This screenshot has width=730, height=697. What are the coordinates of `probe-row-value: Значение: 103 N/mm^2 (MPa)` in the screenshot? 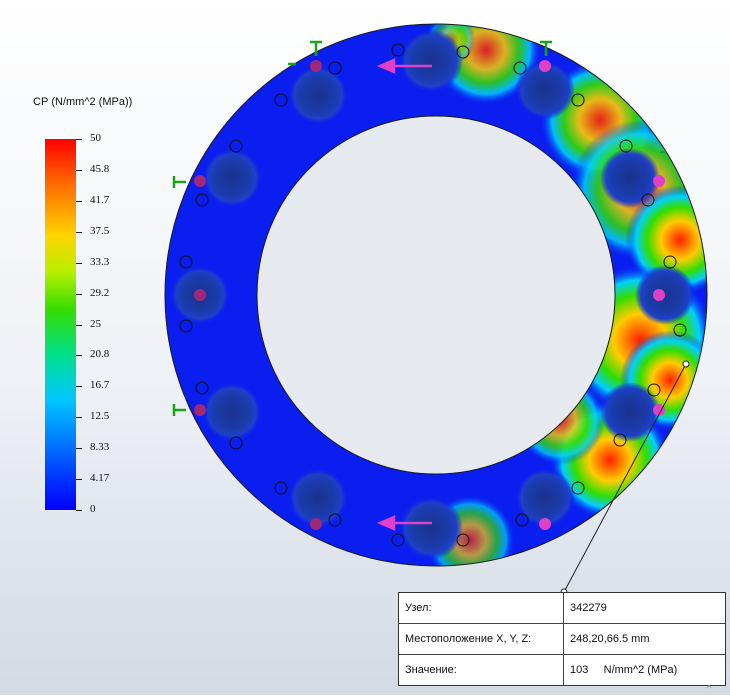 It's located at (562, 669).